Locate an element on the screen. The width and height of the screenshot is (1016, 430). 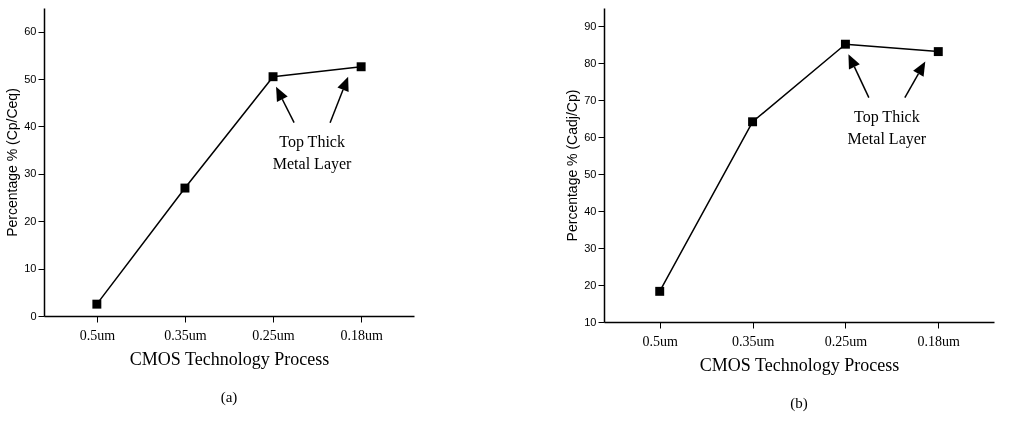
y-axis-title: Percentage % (Cp/Ceq) is located at coordinates (12, 162).